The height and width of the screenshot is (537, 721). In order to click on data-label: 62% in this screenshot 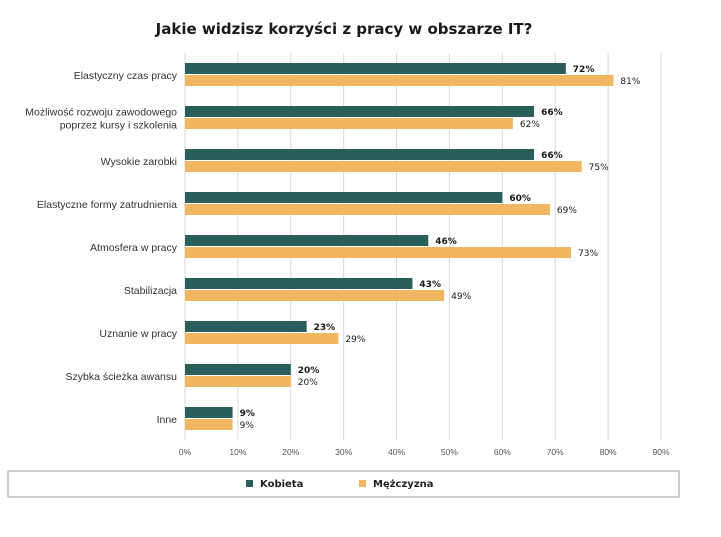, I will do `click(530, 125)`.